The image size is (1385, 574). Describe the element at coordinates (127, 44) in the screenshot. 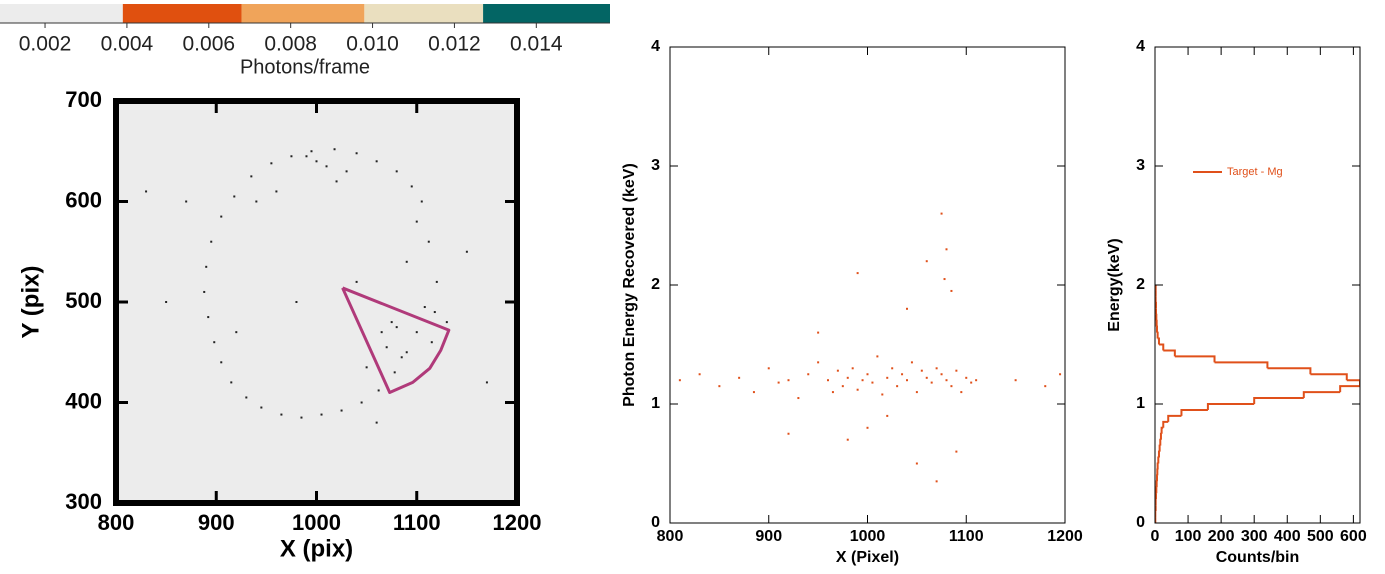

I see `x-tick-label: 0.004` at that location.